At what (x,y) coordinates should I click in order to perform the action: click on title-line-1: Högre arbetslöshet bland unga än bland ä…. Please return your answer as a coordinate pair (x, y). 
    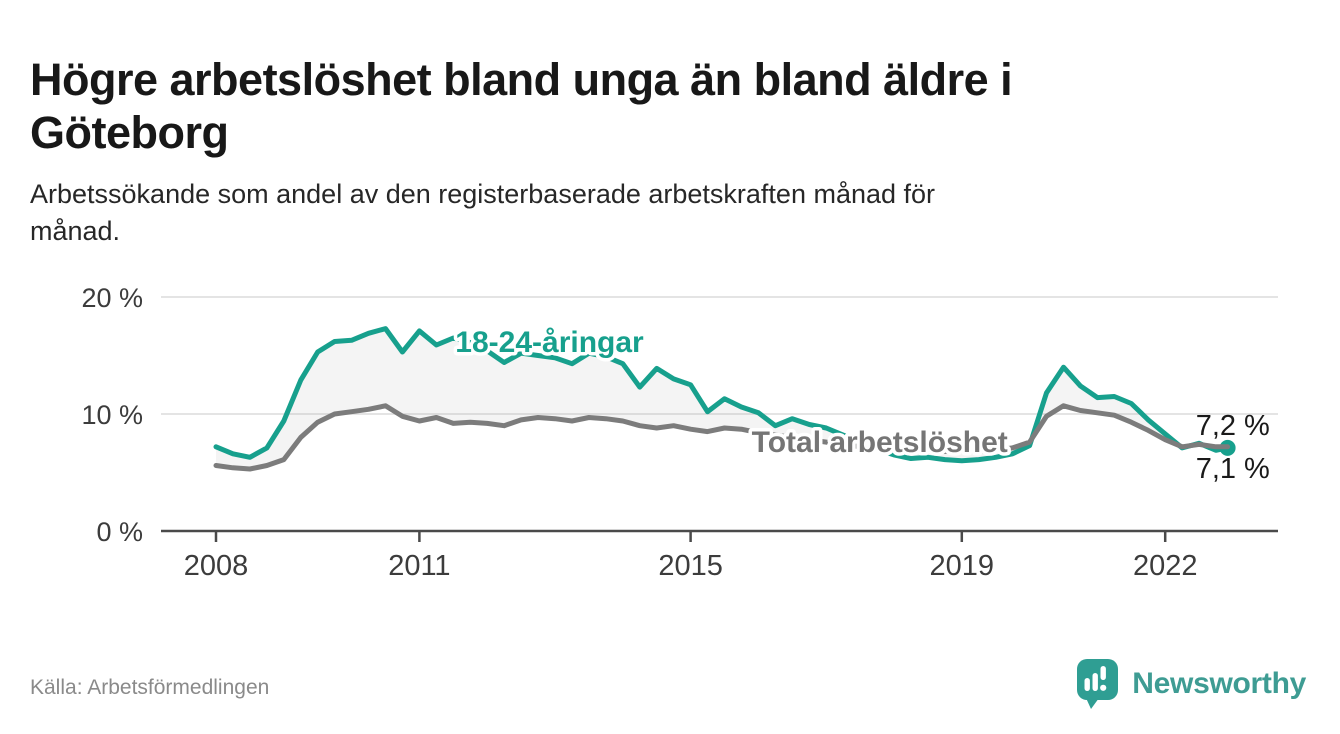
    Looking at the image, I should click on (521, 80).